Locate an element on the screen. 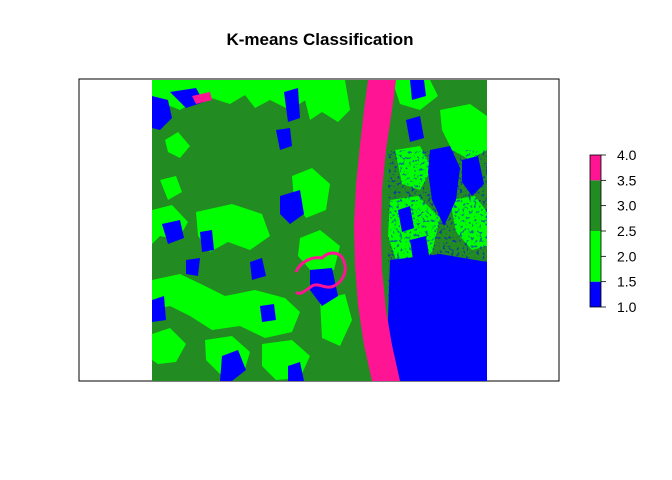 This screenshot has width=672, height=480. legend-tick-label: 1.0 is located at coordinates (627, 307).